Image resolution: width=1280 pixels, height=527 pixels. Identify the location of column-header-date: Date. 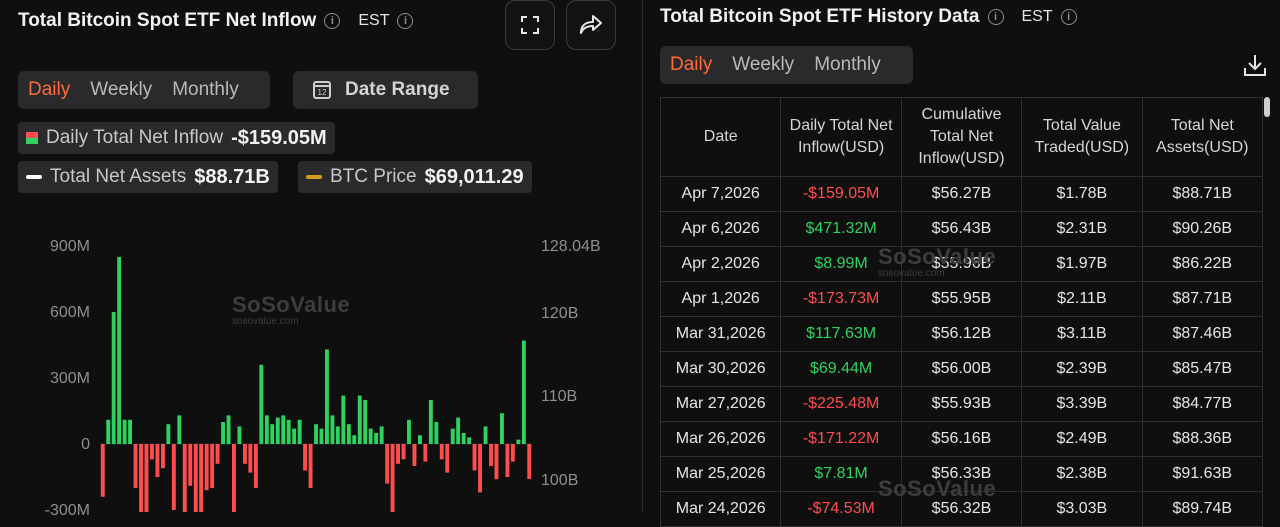
(720, 137).